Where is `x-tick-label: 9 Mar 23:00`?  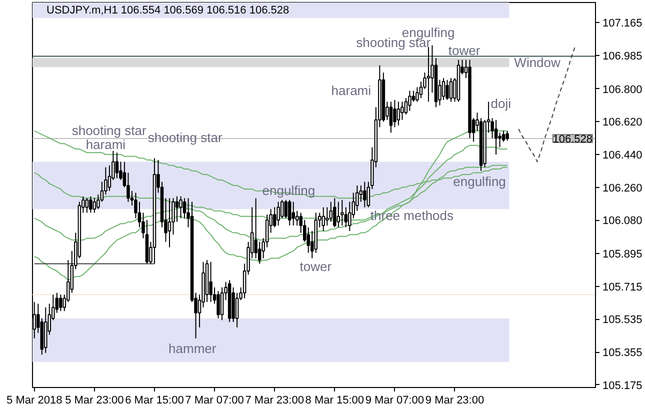 x-tick-label: 9 Mar 23:00 is located at coordinates (454, 400).